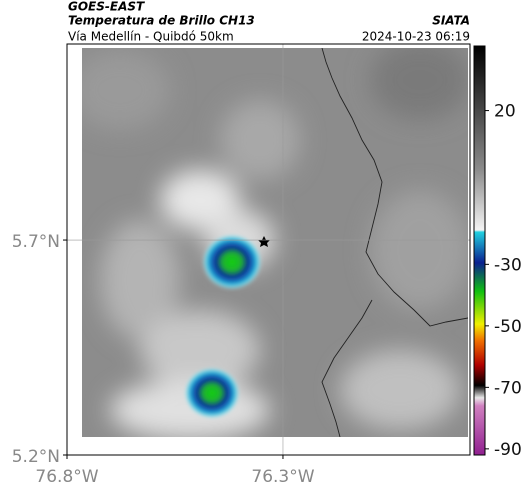  What do you see at coordinates (451, 21) in the screenshot?
I see `source: SIATA` at bounding box center [451, 21].